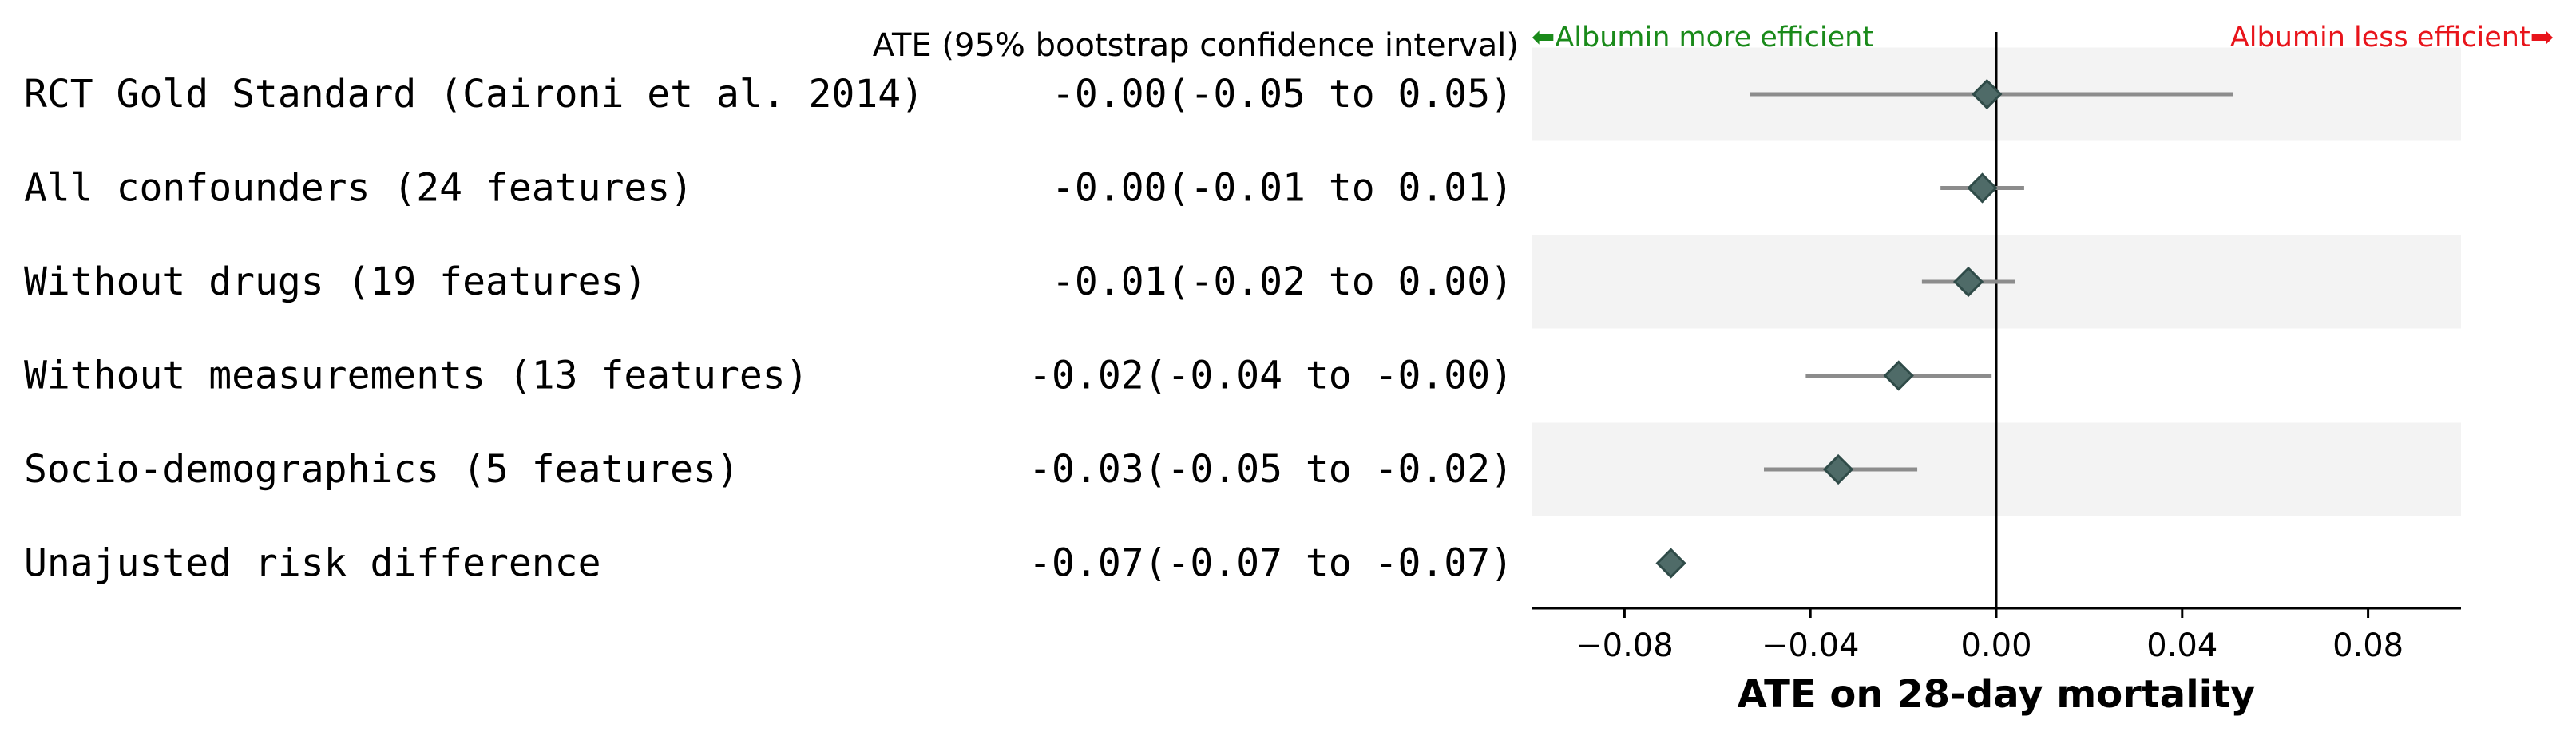  What do you see at coordinates (1624, 645) in the screenshot?
I see `x-tick-label: −0.08` at bounding box center [1624, 645].